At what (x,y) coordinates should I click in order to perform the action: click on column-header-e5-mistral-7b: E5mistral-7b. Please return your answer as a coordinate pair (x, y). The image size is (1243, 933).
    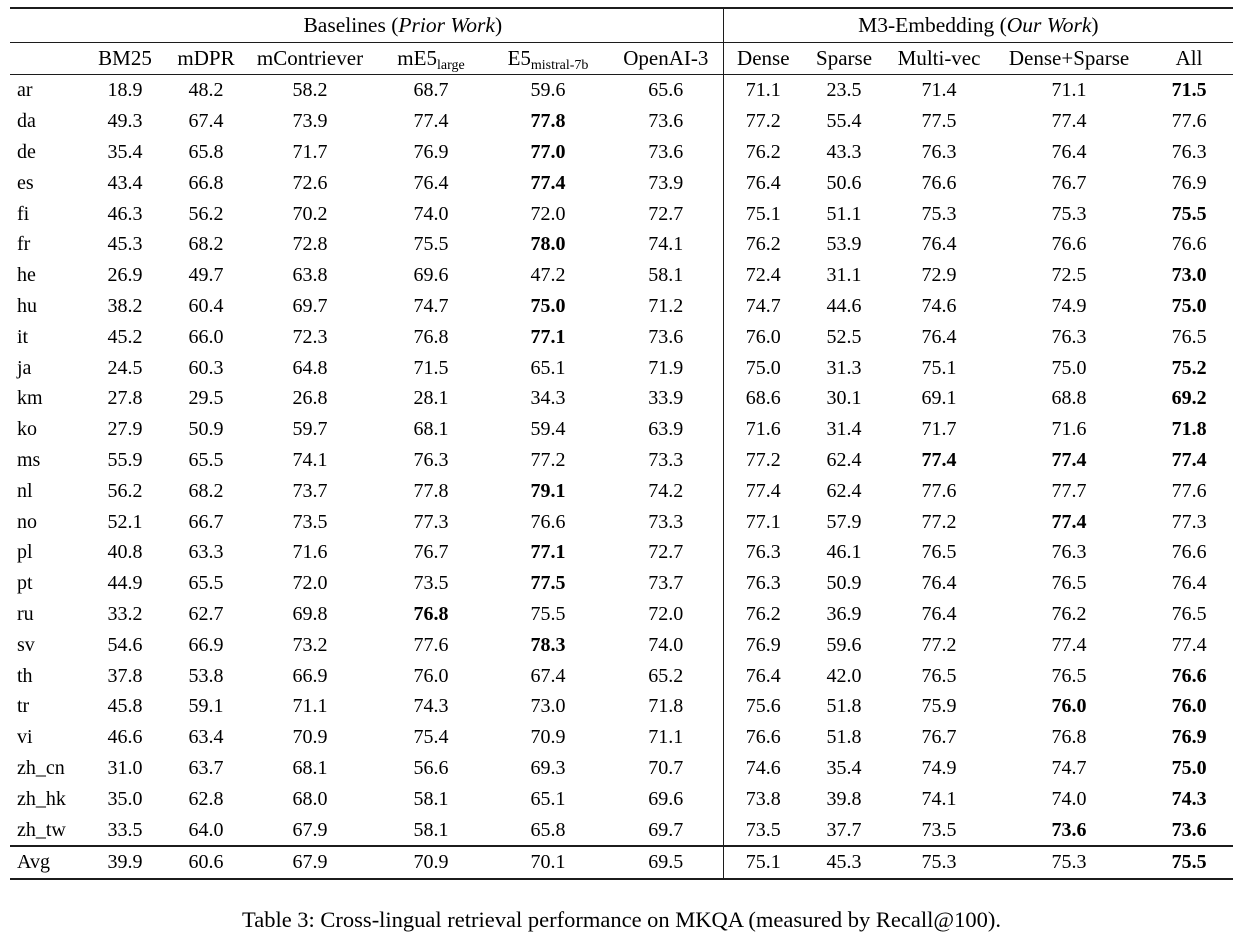
    Looking at the image, I should click on (548, 58).